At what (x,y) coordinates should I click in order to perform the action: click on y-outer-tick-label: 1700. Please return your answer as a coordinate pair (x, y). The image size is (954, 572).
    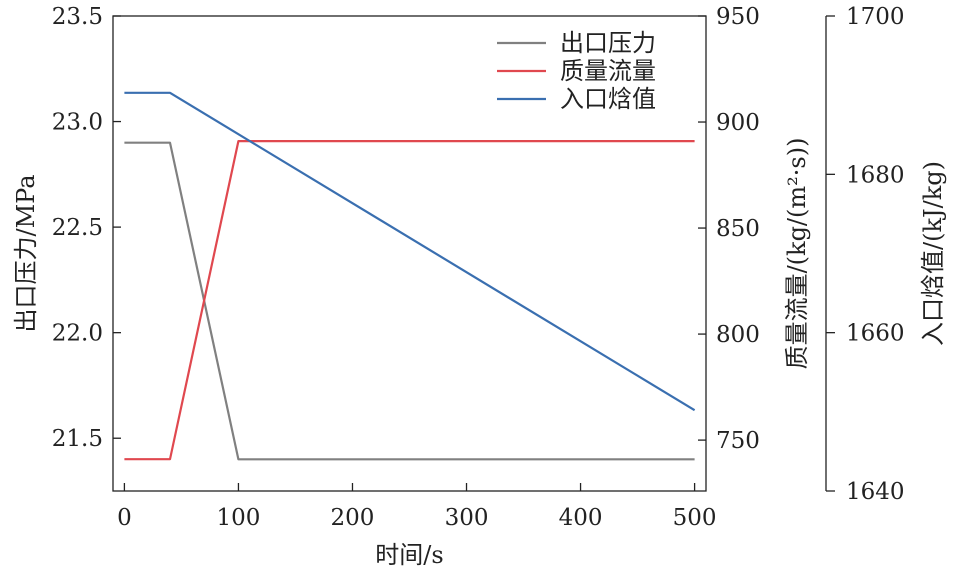
    Looking at the image, I should click on (875, 17).